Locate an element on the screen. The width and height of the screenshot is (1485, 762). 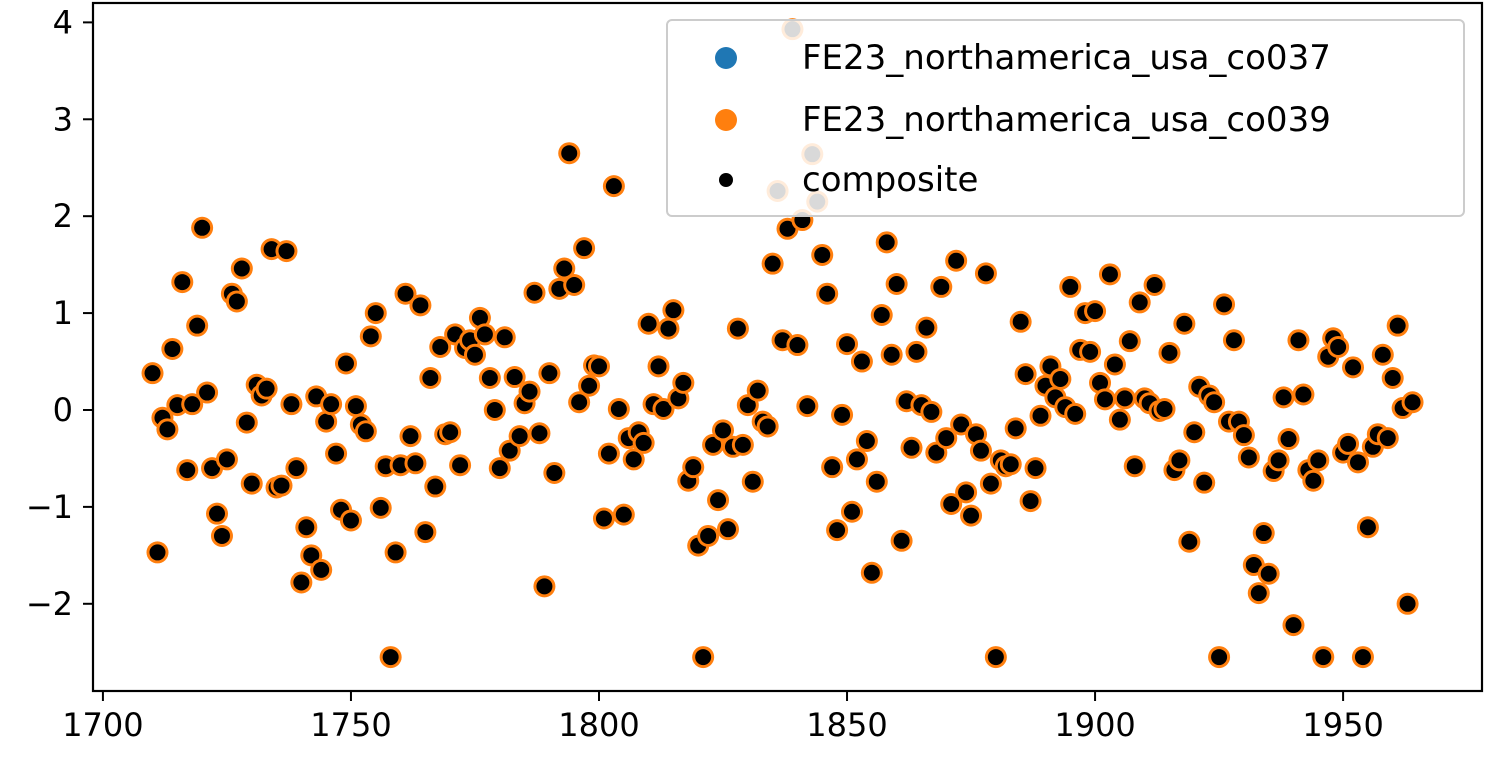
x-tick-label: 1800 is located at coordinates (598, 725).